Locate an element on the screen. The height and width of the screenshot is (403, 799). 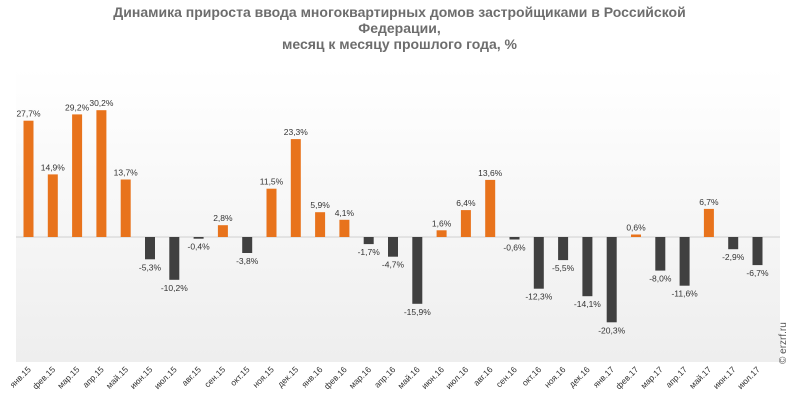
data-label-15: -4,7% is located at coordinates (393, 265).